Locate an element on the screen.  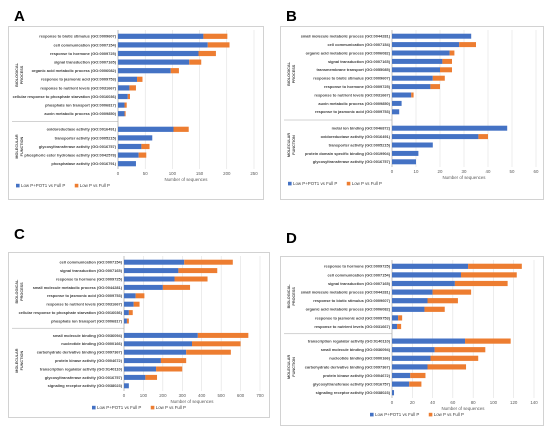
x-tick-label: 700 is located at coordinates (260, 395).